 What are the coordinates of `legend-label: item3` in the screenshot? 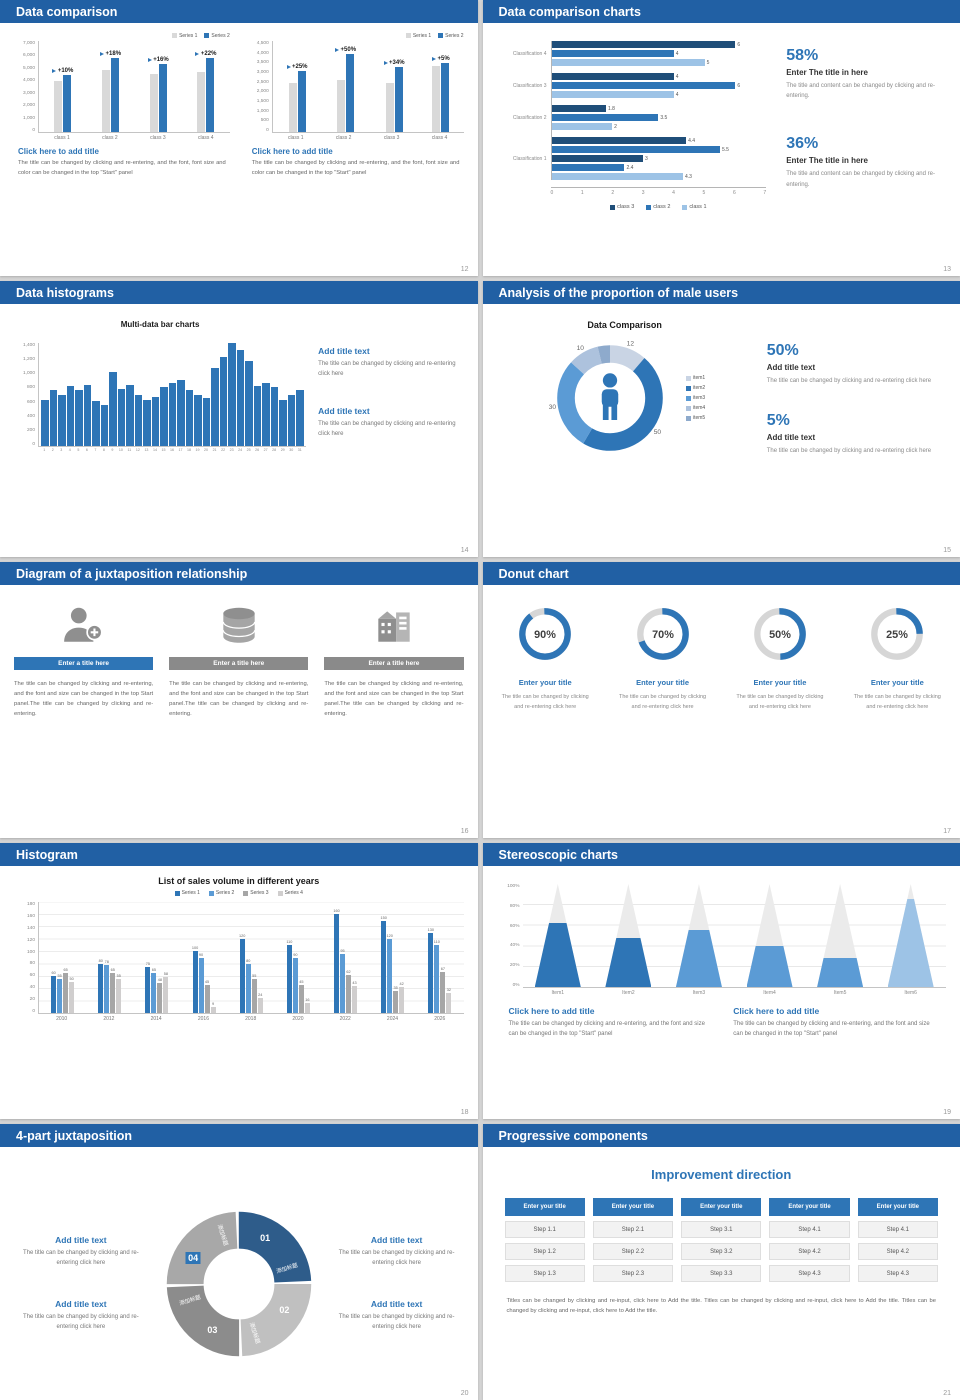 It's located at (699, 398).